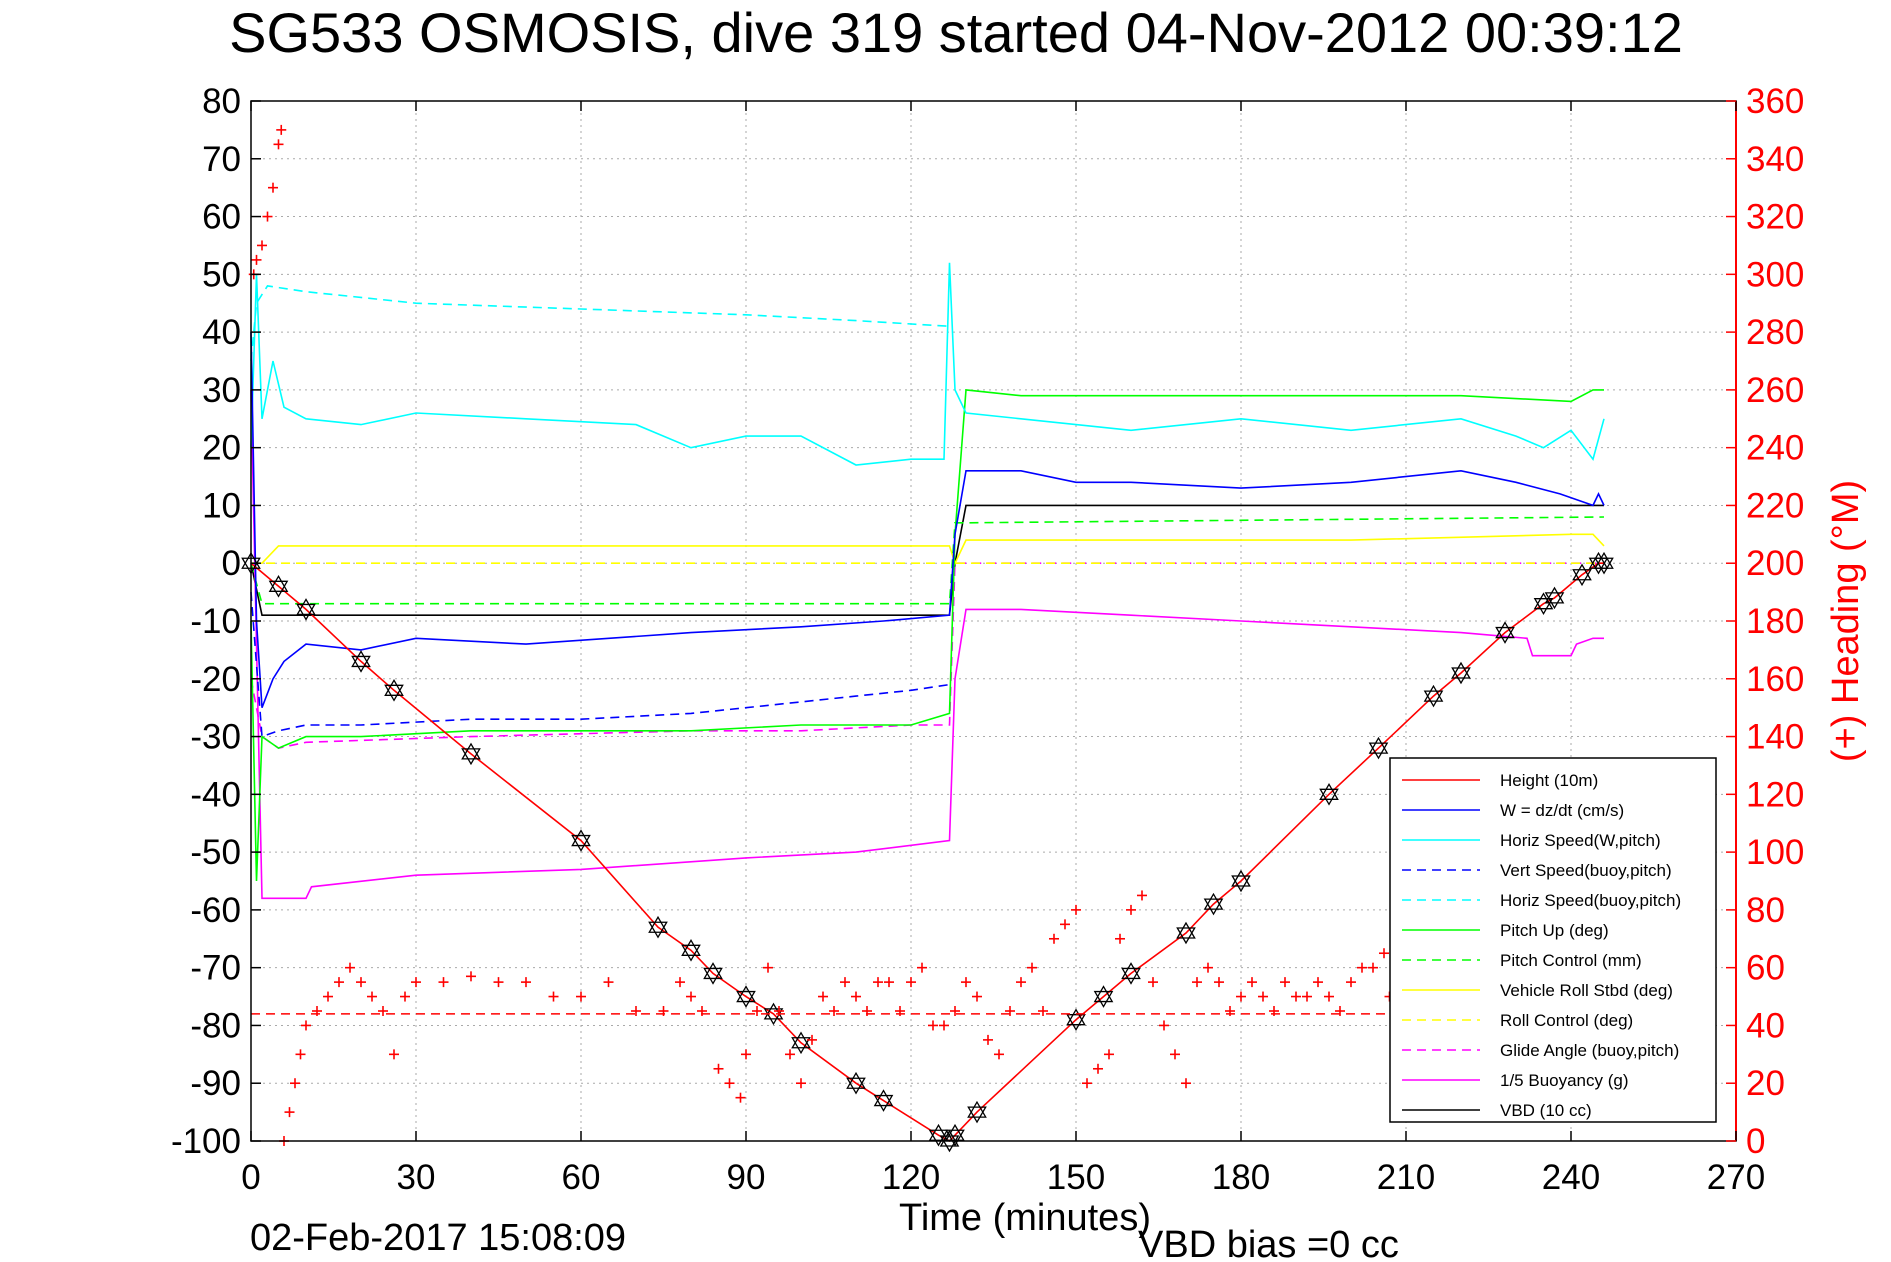 This screenshot has height=1262, width=1891. I want to click on y-tick-label: 10, so click(221, 505).